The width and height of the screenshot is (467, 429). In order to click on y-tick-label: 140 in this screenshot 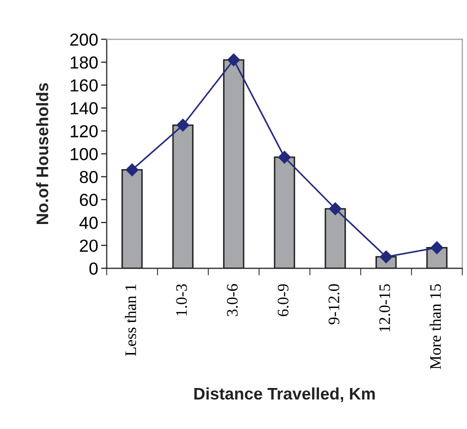, I will do `click(84, 108)`.